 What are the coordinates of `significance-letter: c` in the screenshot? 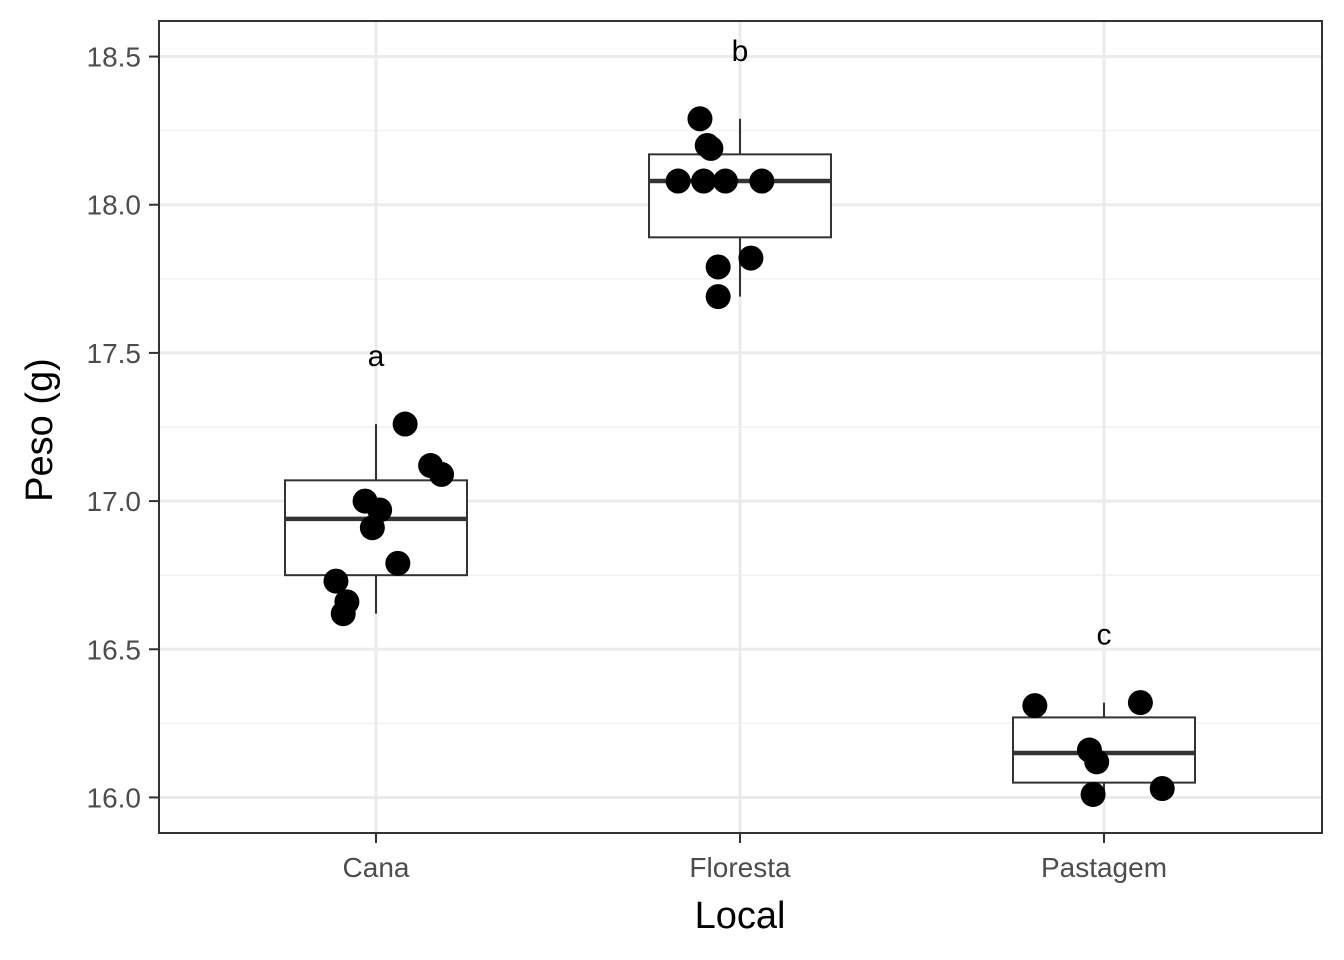 It's located at (1104, 635).